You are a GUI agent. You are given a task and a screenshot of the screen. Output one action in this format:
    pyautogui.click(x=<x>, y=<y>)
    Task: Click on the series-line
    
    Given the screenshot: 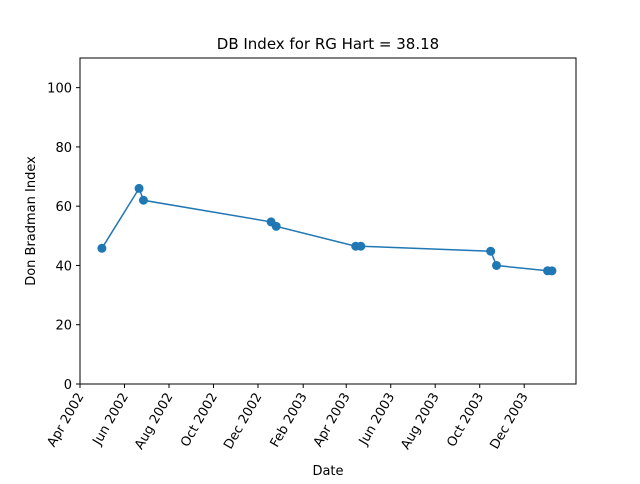 What is the action you would take?
    pyautogui.click(x=326, y=229)
    